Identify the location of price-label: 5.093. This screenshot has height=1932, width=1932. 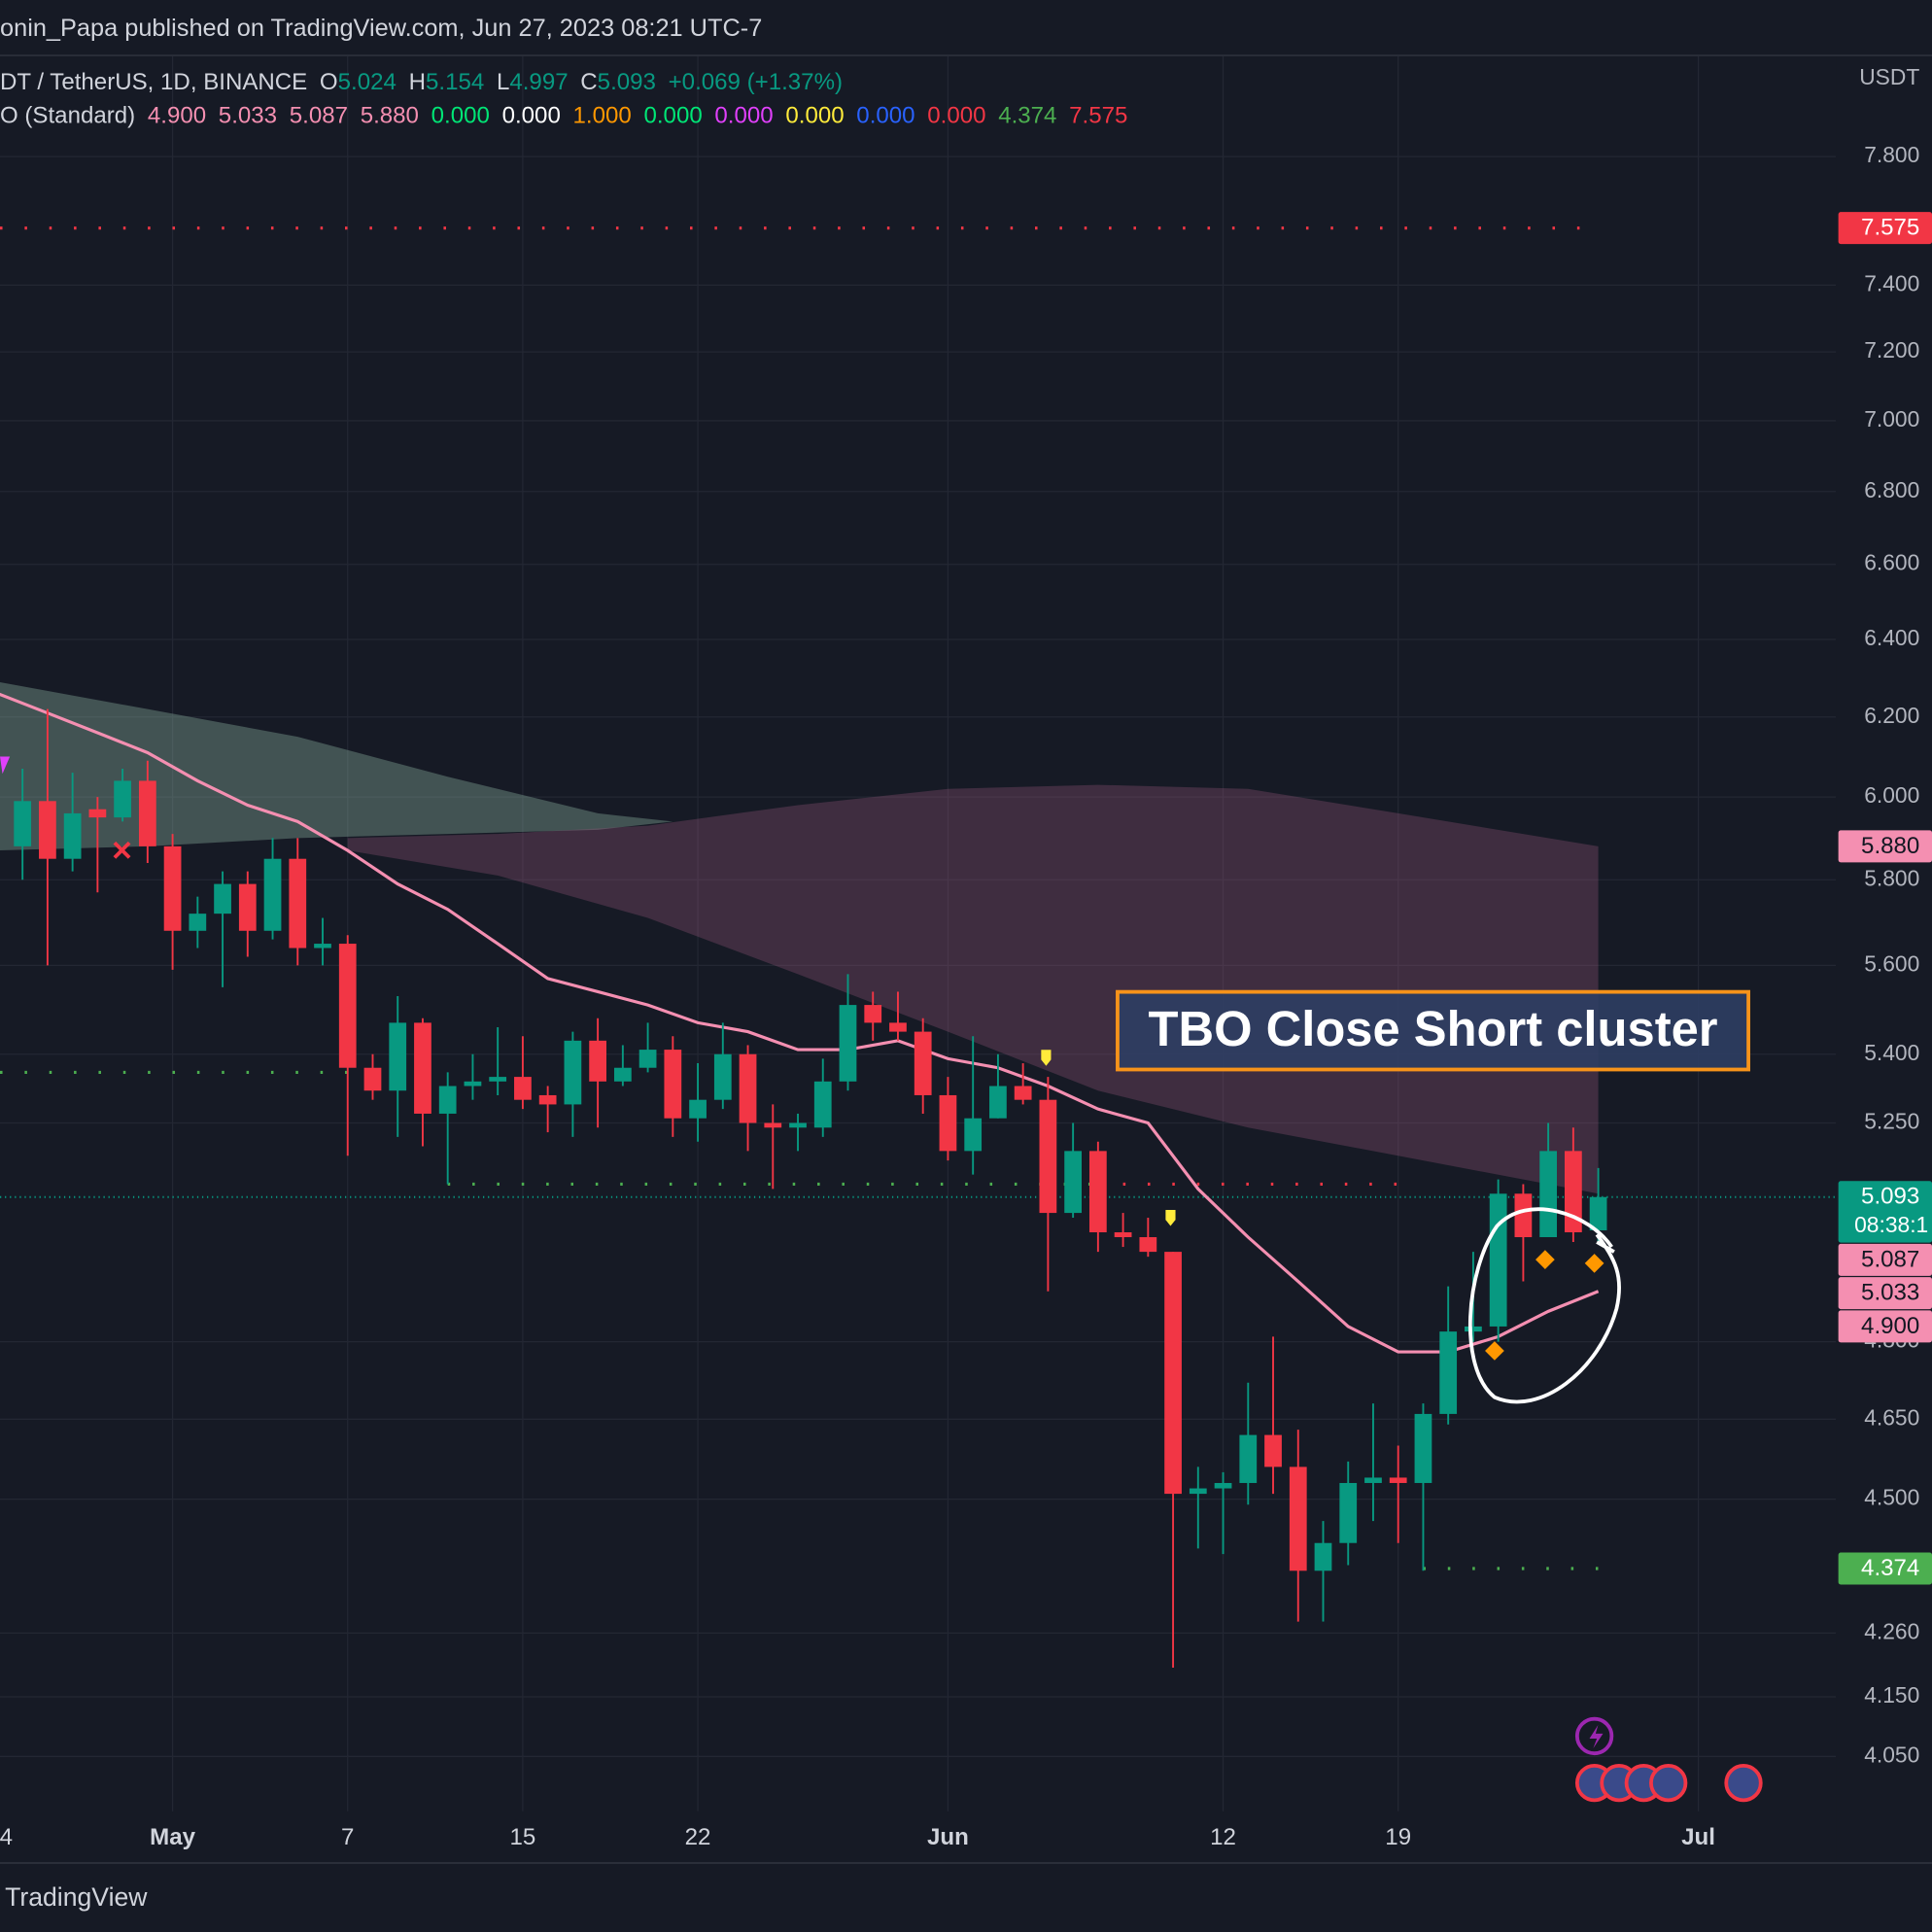
(1890, 1197).